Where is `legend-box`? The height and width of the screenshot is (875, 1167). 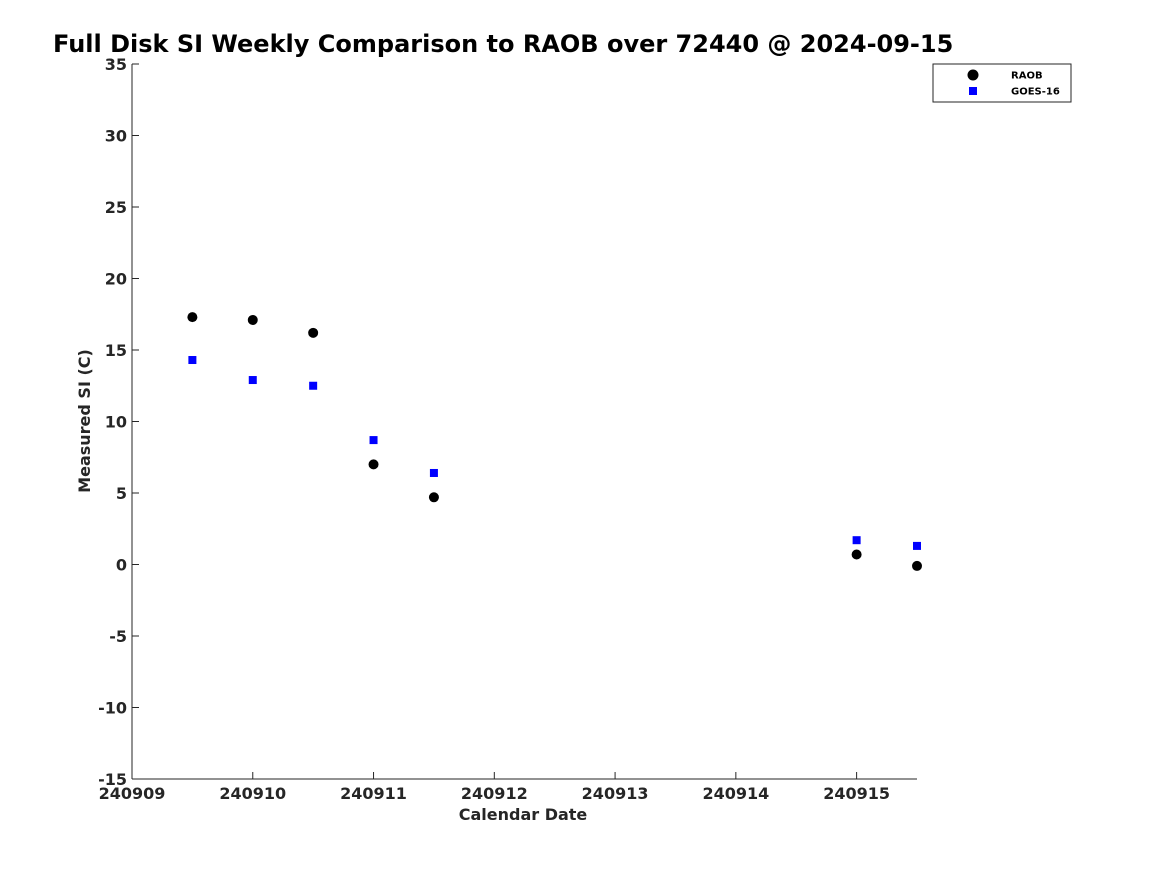 legend-box is located at coordinates (1002, 83).